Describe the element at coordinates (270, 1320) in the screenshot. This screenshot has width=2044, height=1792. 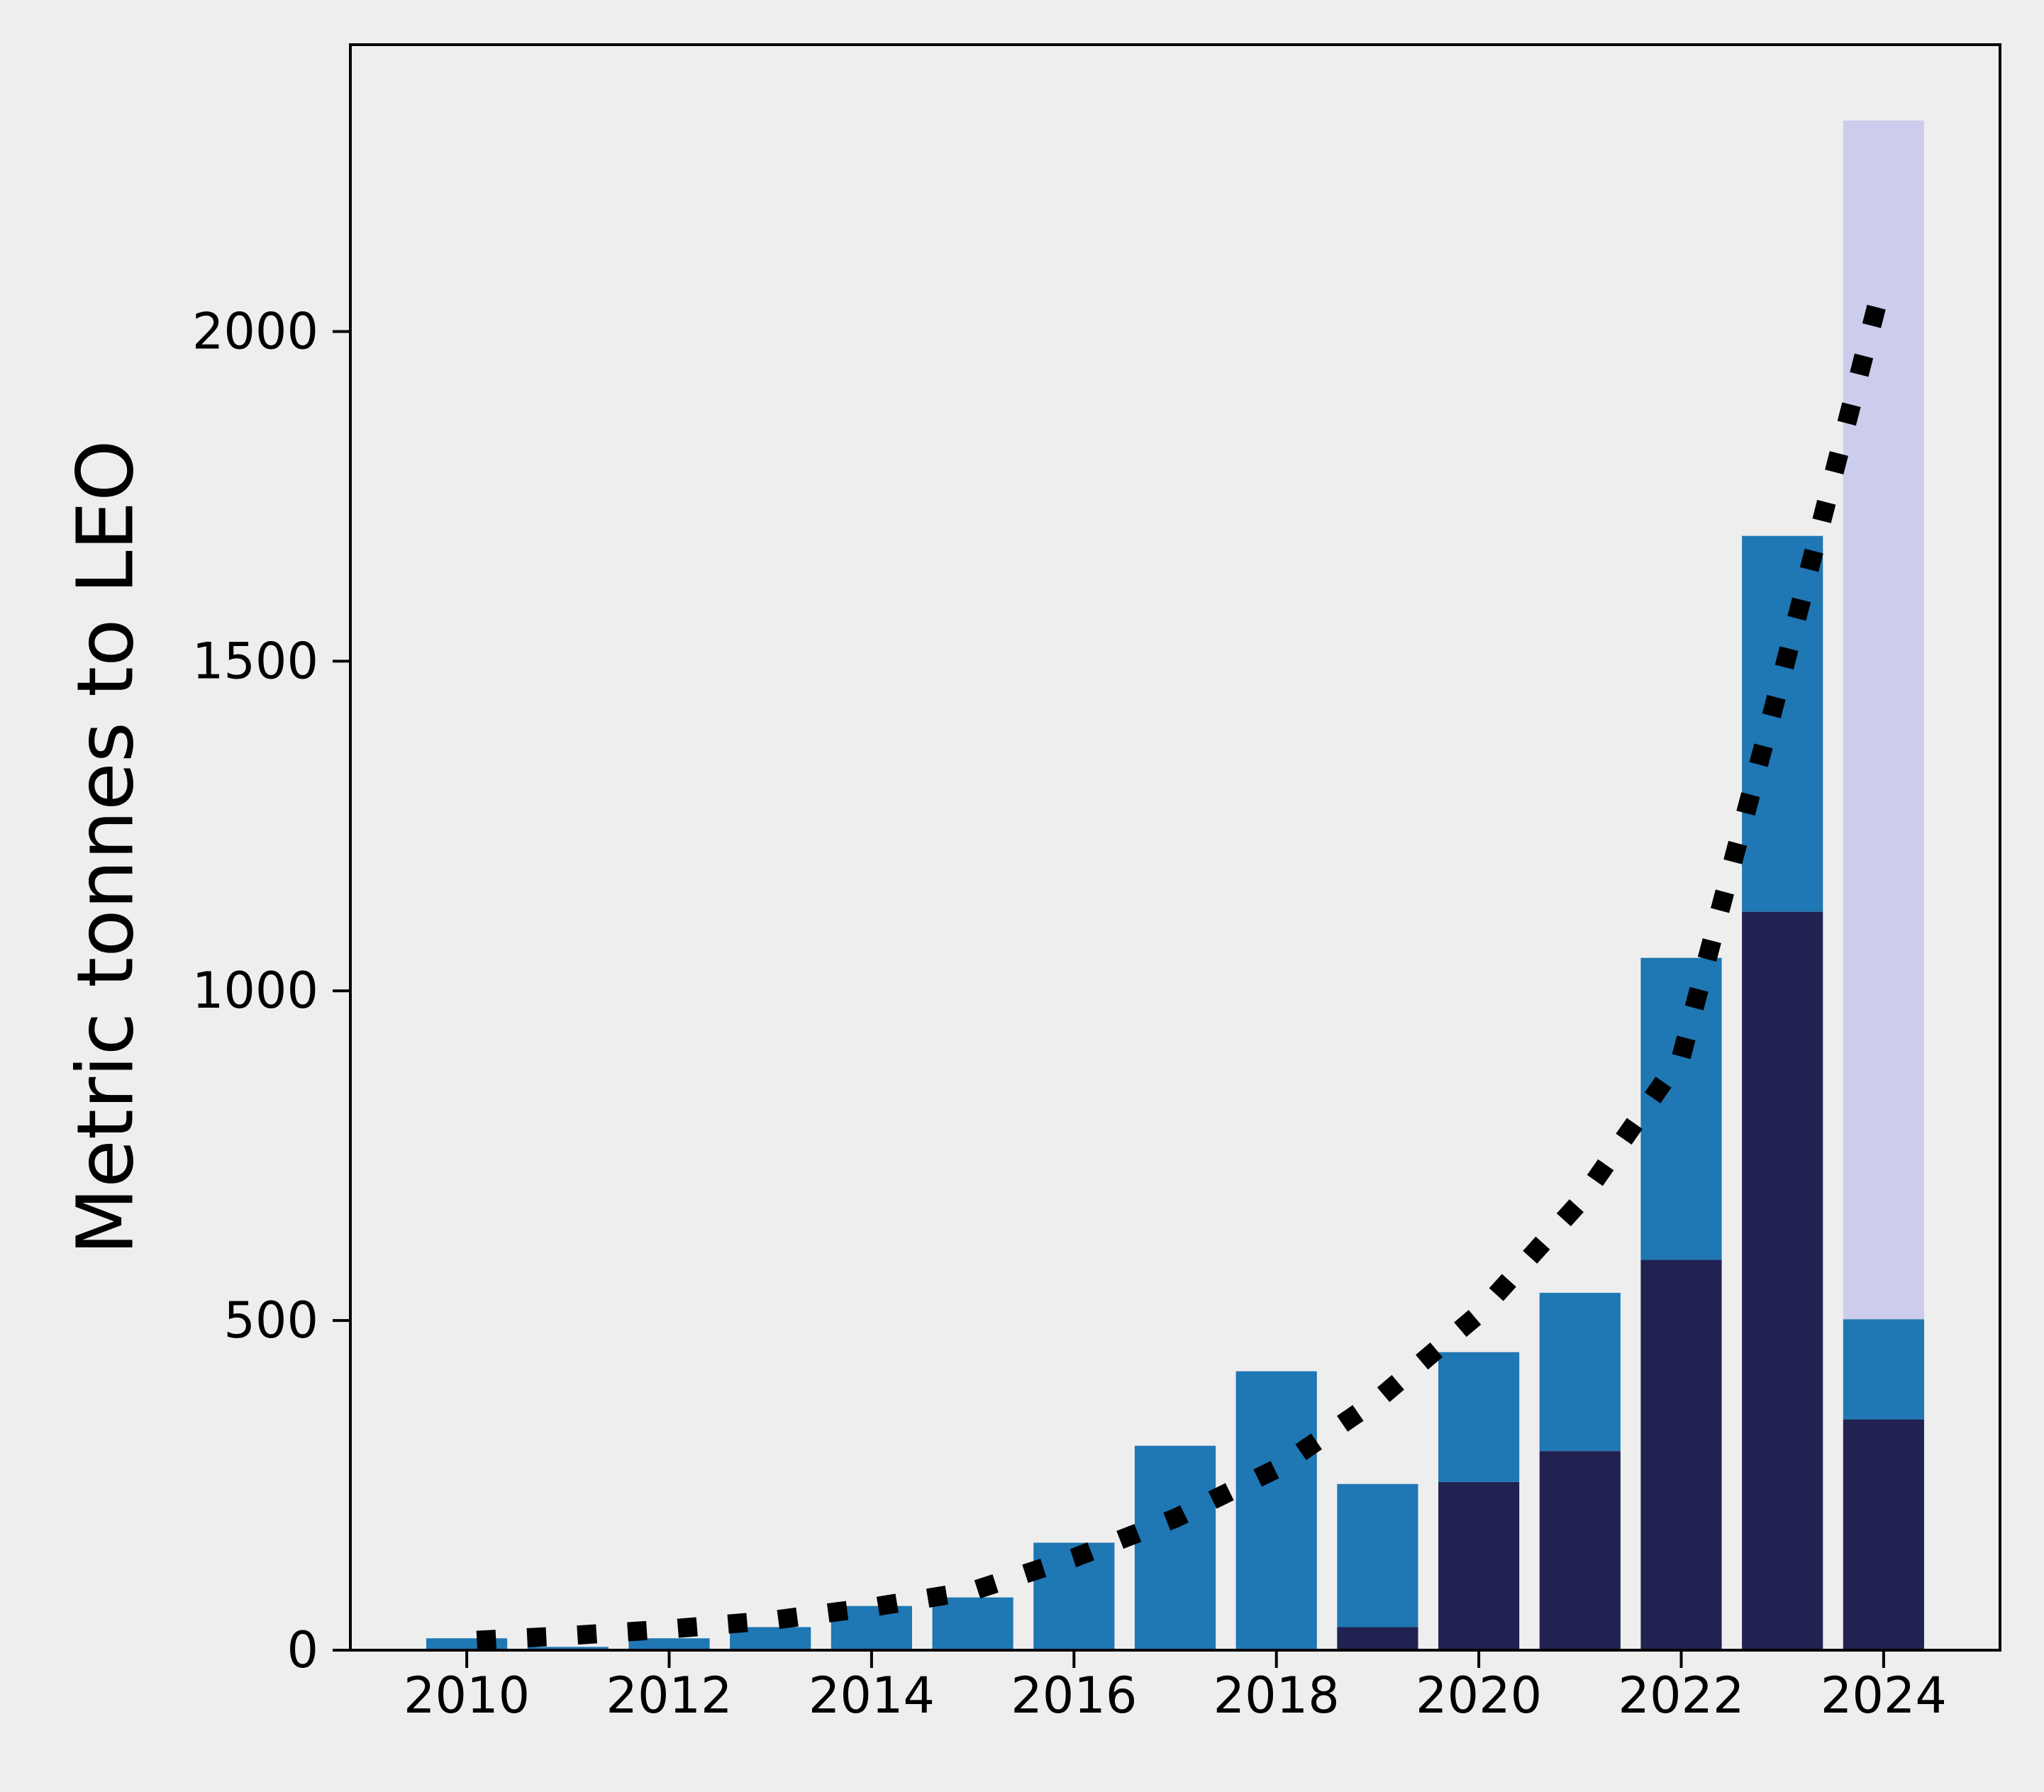
I see `y-tick-label: 500` at that location.